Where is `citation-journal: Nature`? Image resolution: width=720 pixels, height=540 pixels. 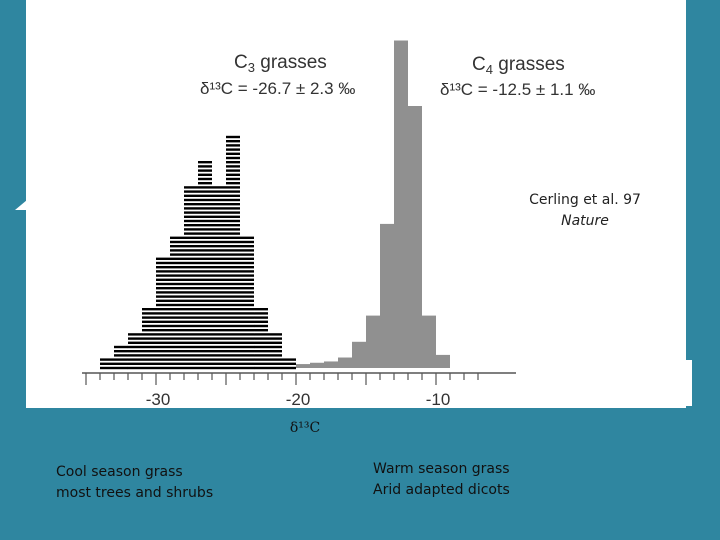 citation-journal: Nature is located at coordinates (585, 221).